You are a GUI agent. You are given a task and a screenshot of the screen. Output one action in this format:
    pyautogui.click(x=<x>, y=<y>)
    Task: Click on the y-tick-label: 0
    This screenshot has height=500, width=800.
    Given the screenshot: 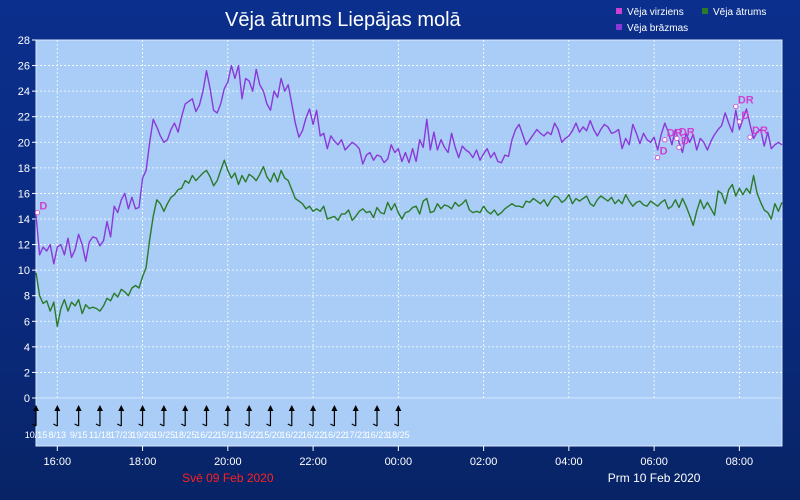 What is the action you would take?
    pyautogui.click(x=27, y=399)
    